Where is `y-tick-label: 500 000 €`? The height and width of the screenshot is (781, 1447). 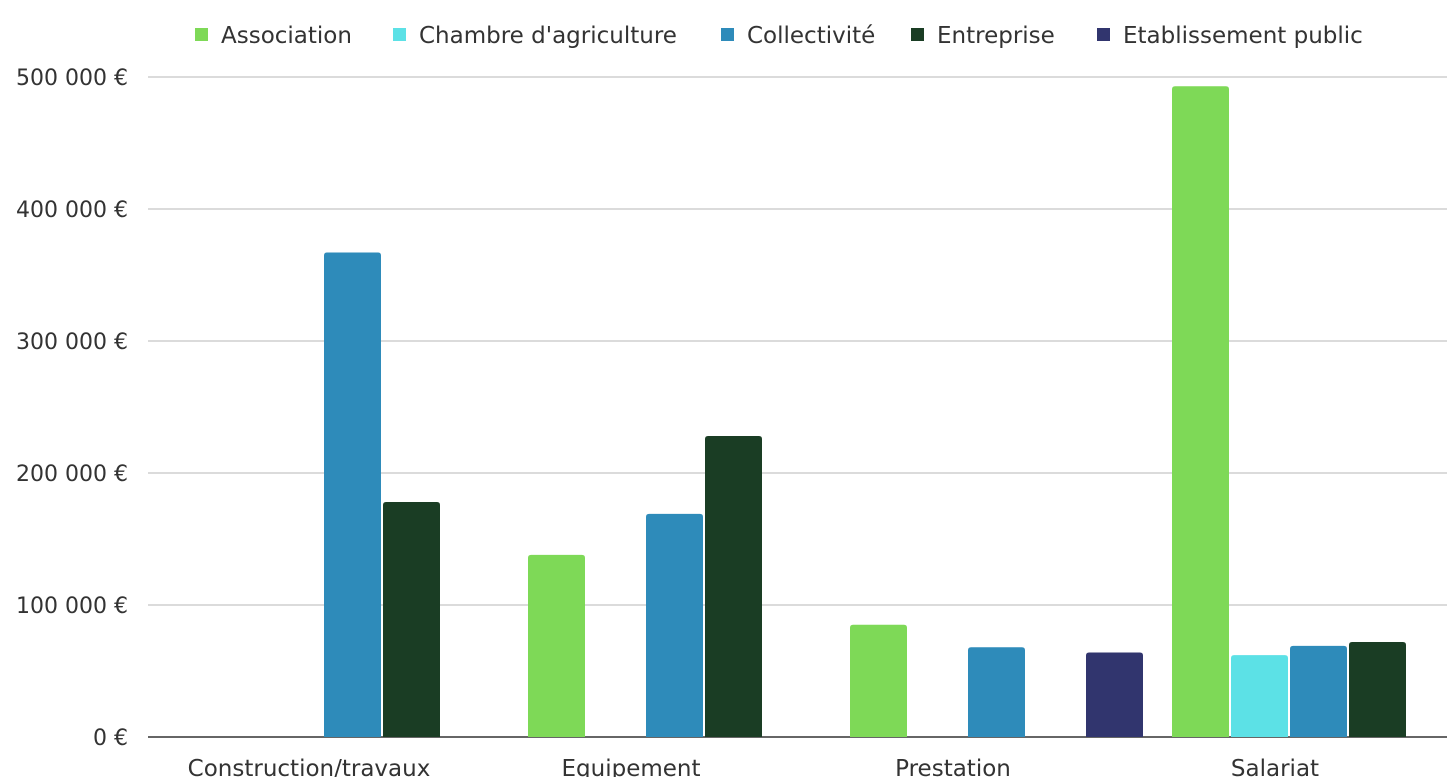 y-tick-label: 500 000 € is located at coordinates (72, 78).